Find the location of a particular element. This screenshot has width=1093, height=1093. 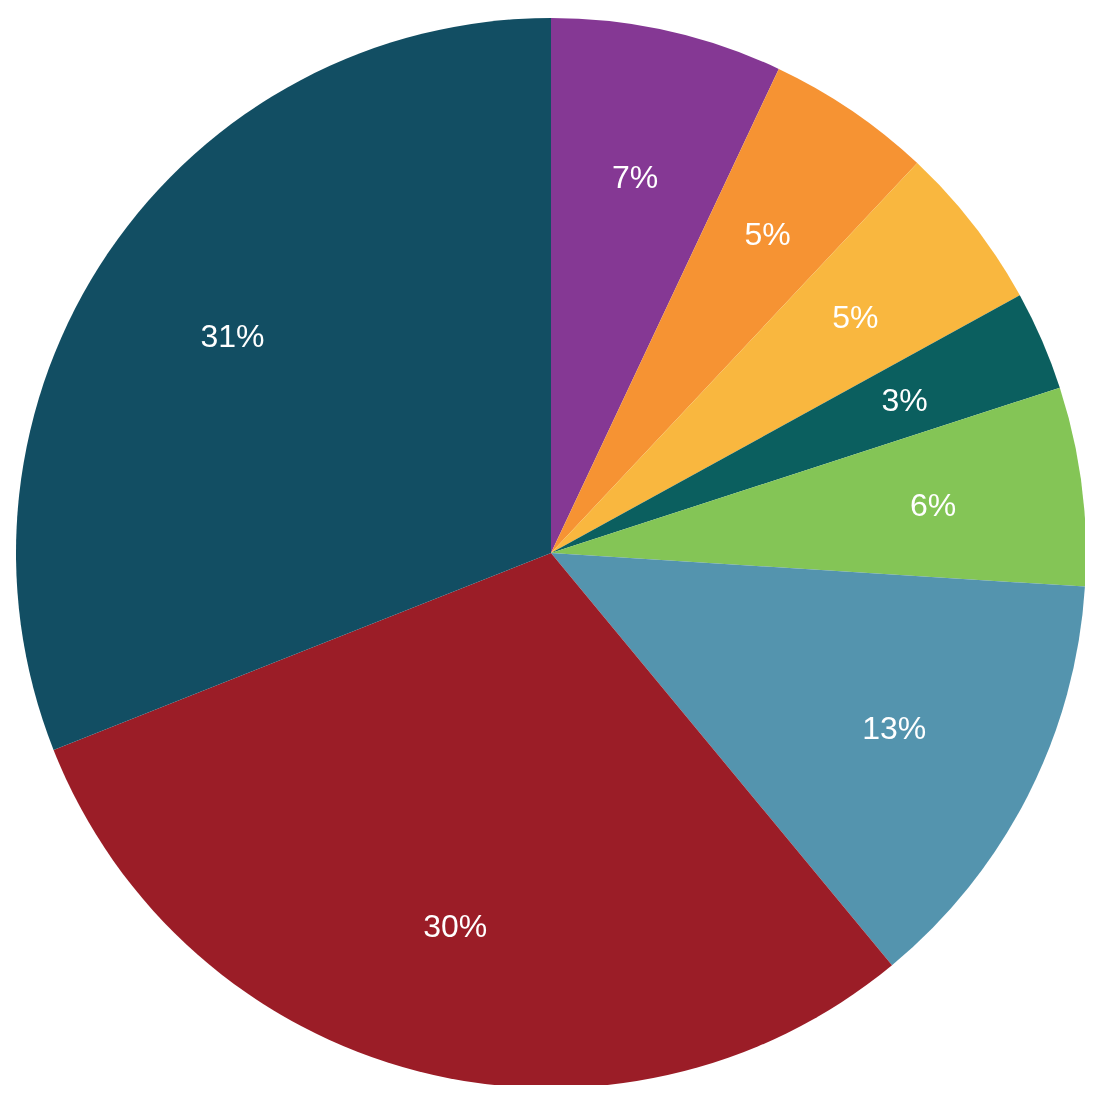

data-label: 3% is located at coordinates (904, 400).